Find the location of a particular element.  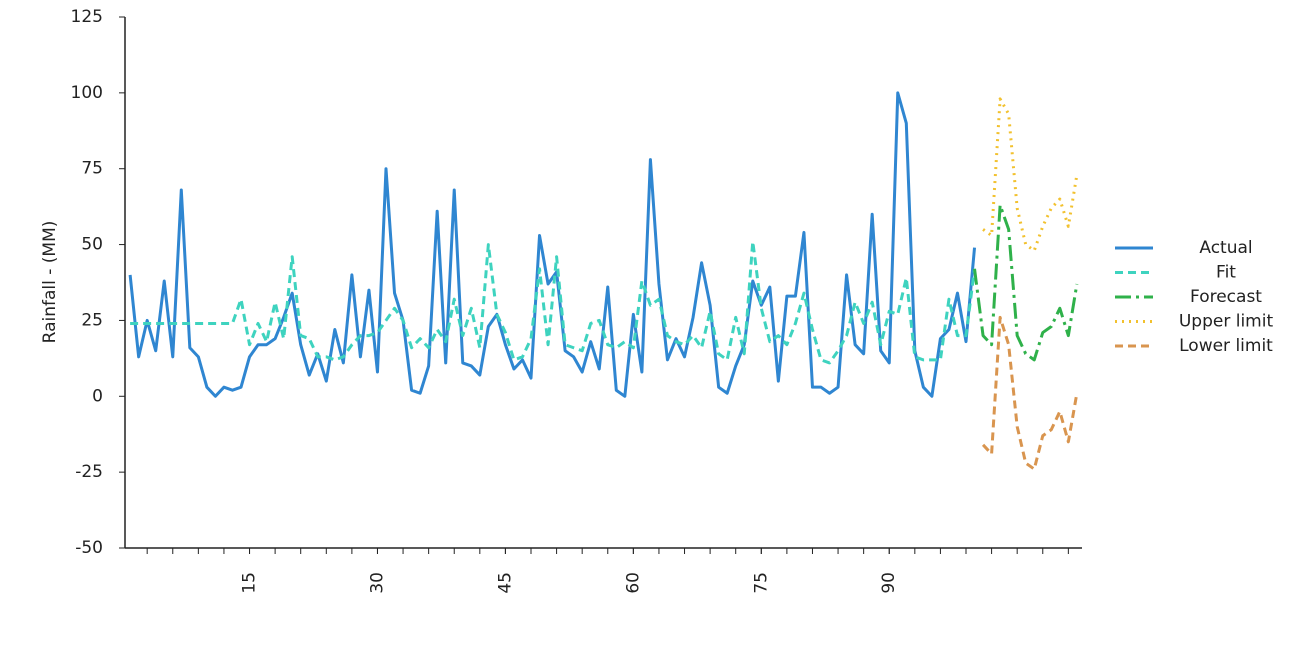

x-tick-label: 30 is located at coordinates (377, 583).